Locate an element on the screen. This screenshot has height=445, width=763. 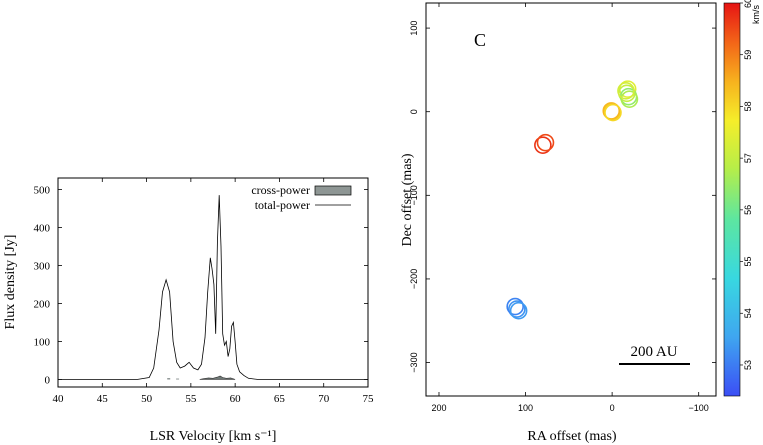
spectrum-legend: cross-power total-power is located at coordinates (301, 197).